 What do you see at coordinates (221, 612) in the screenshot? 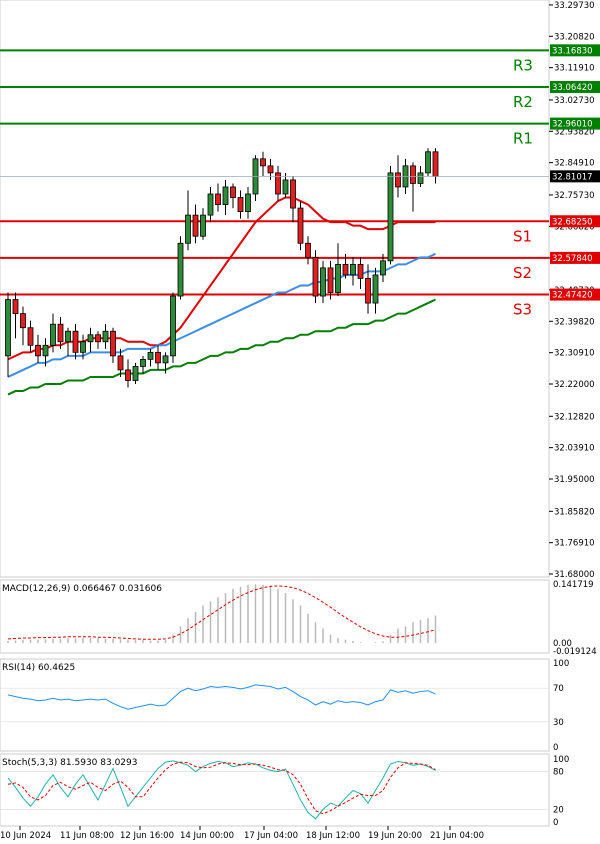
I see `macd-signal-line` at bounding box center [221, 612].